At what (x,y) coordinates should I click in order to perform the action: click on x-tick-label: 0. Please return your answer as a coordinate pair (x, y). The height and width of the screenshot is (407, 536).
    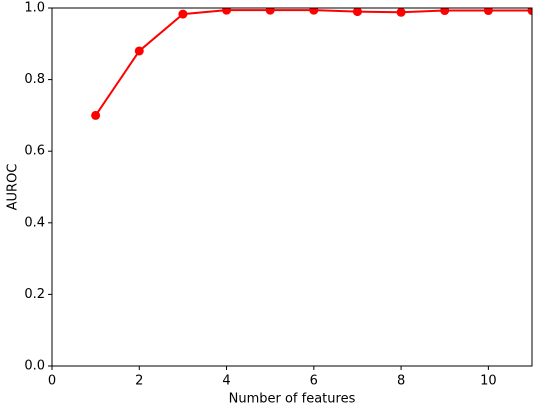
    Looking at the image, I should click on (52, 381).